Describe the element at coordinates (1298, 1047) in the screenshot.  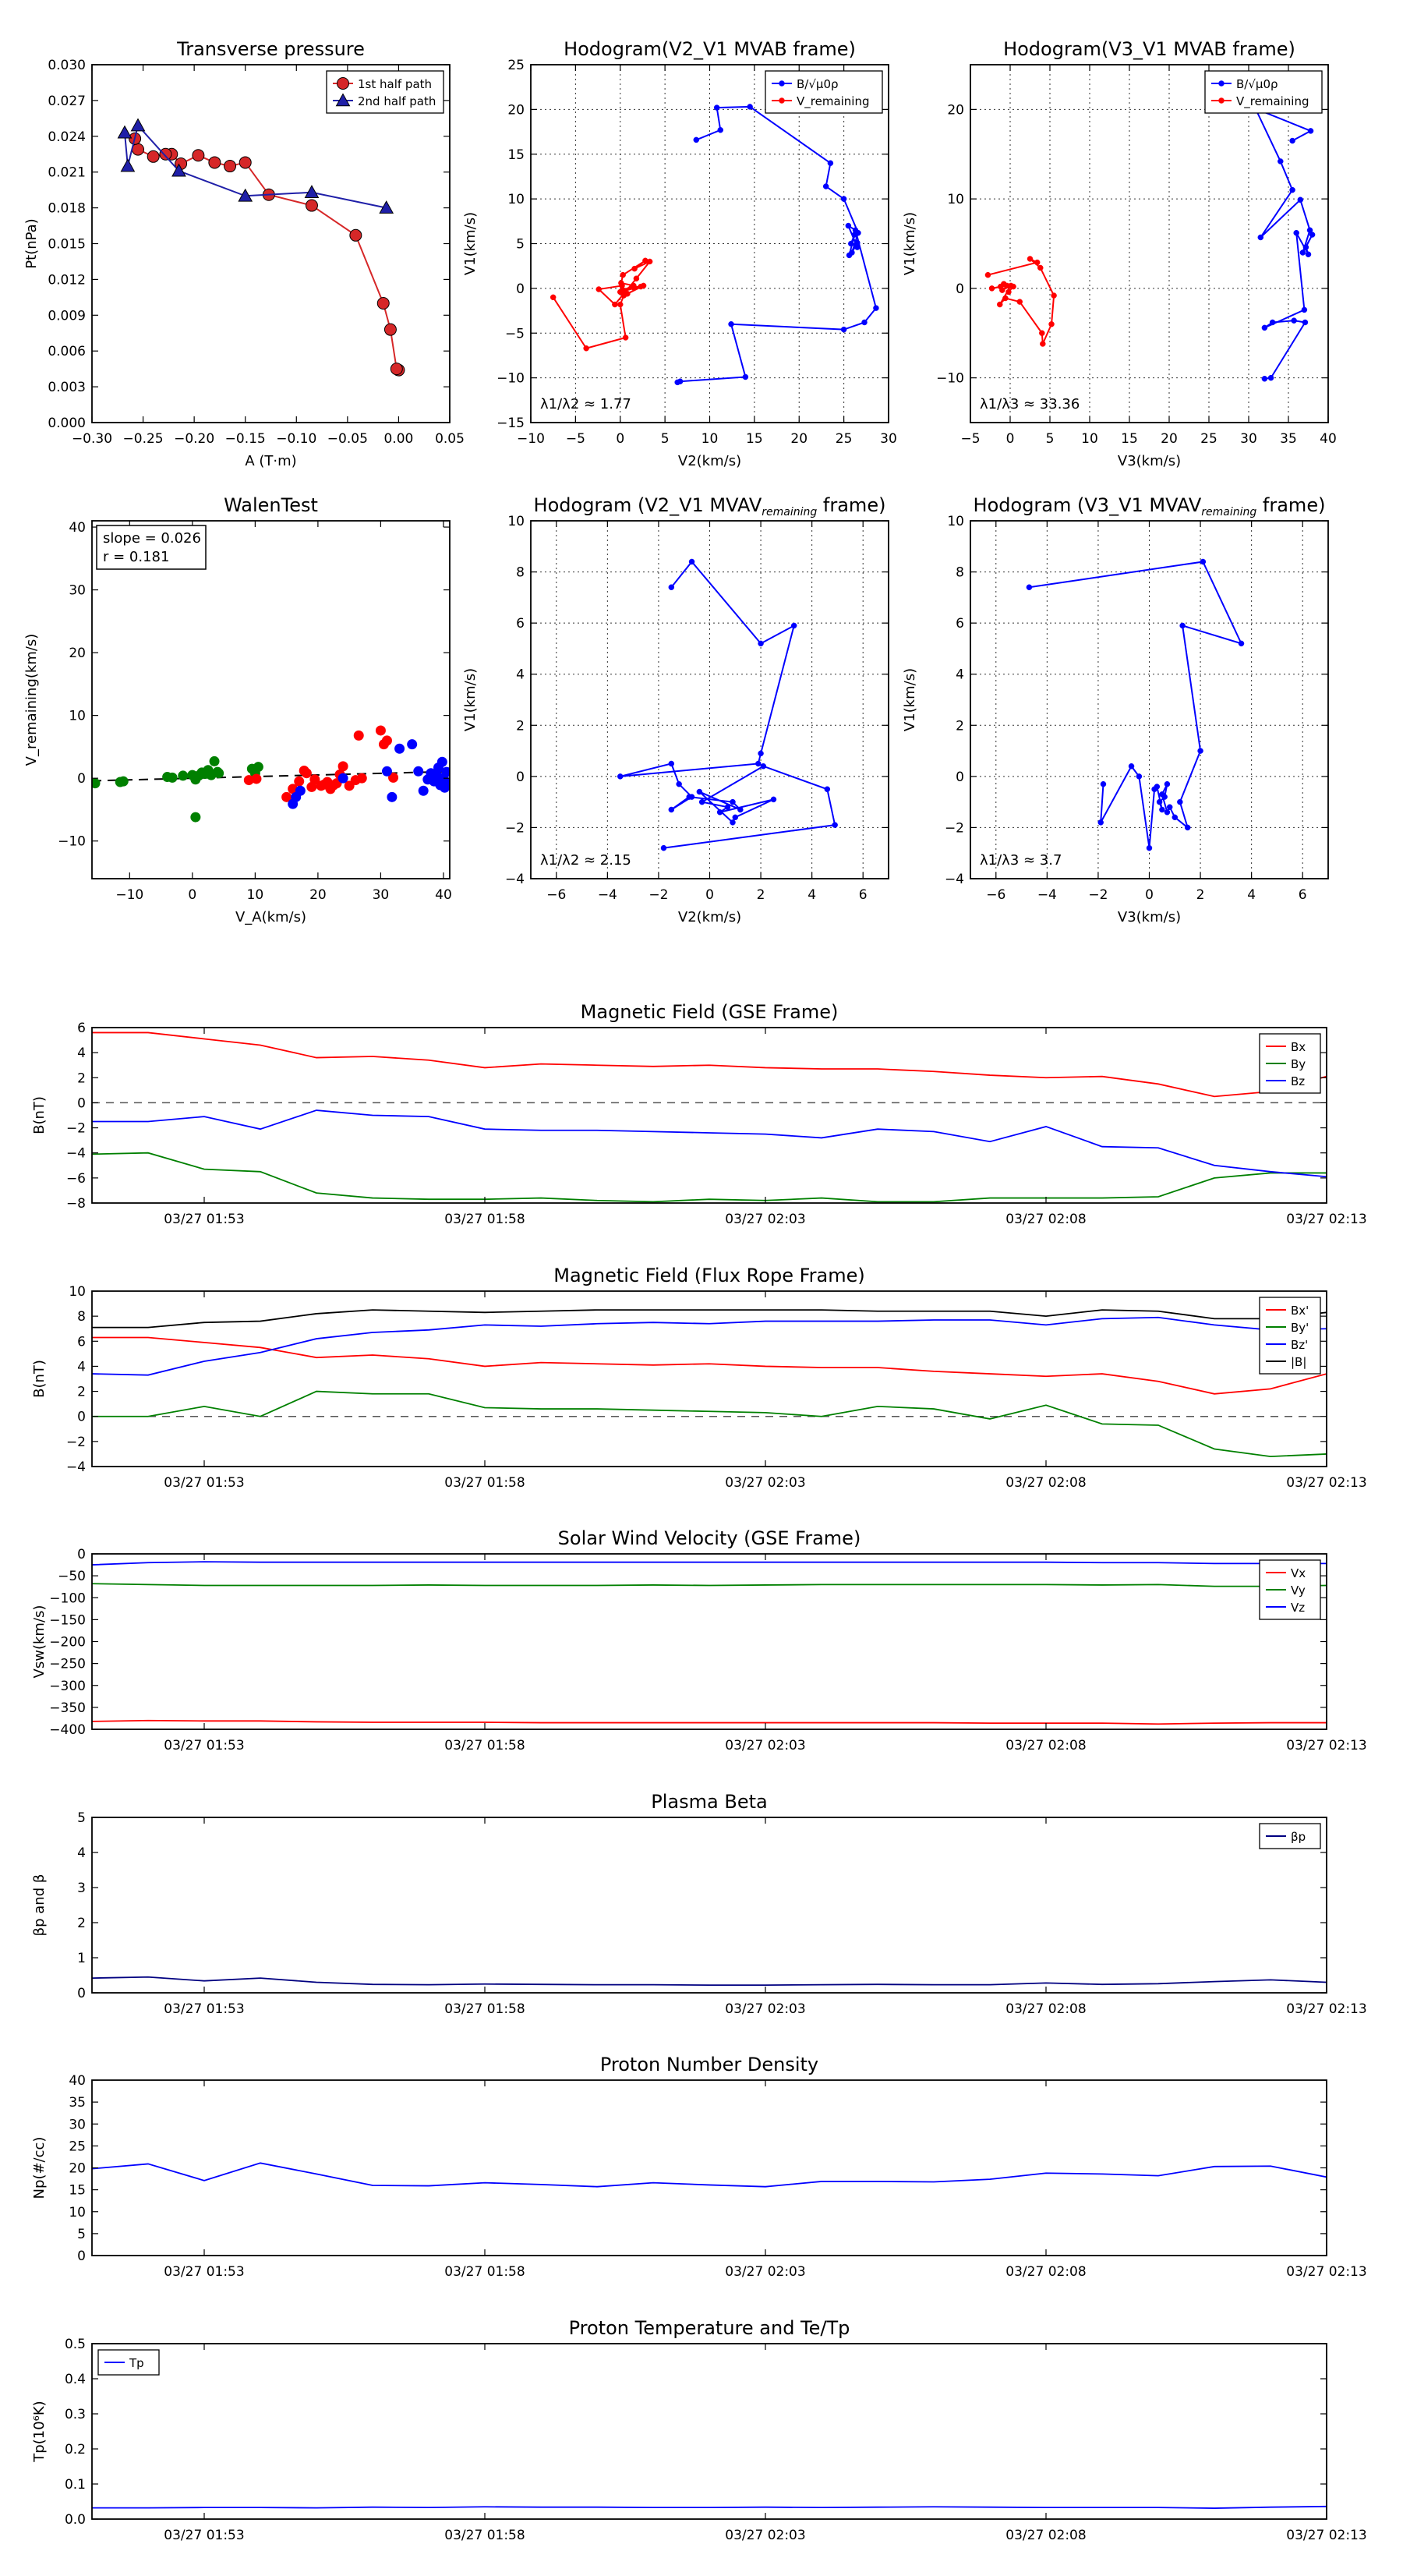
I see `legend-label: Bx` at that location.